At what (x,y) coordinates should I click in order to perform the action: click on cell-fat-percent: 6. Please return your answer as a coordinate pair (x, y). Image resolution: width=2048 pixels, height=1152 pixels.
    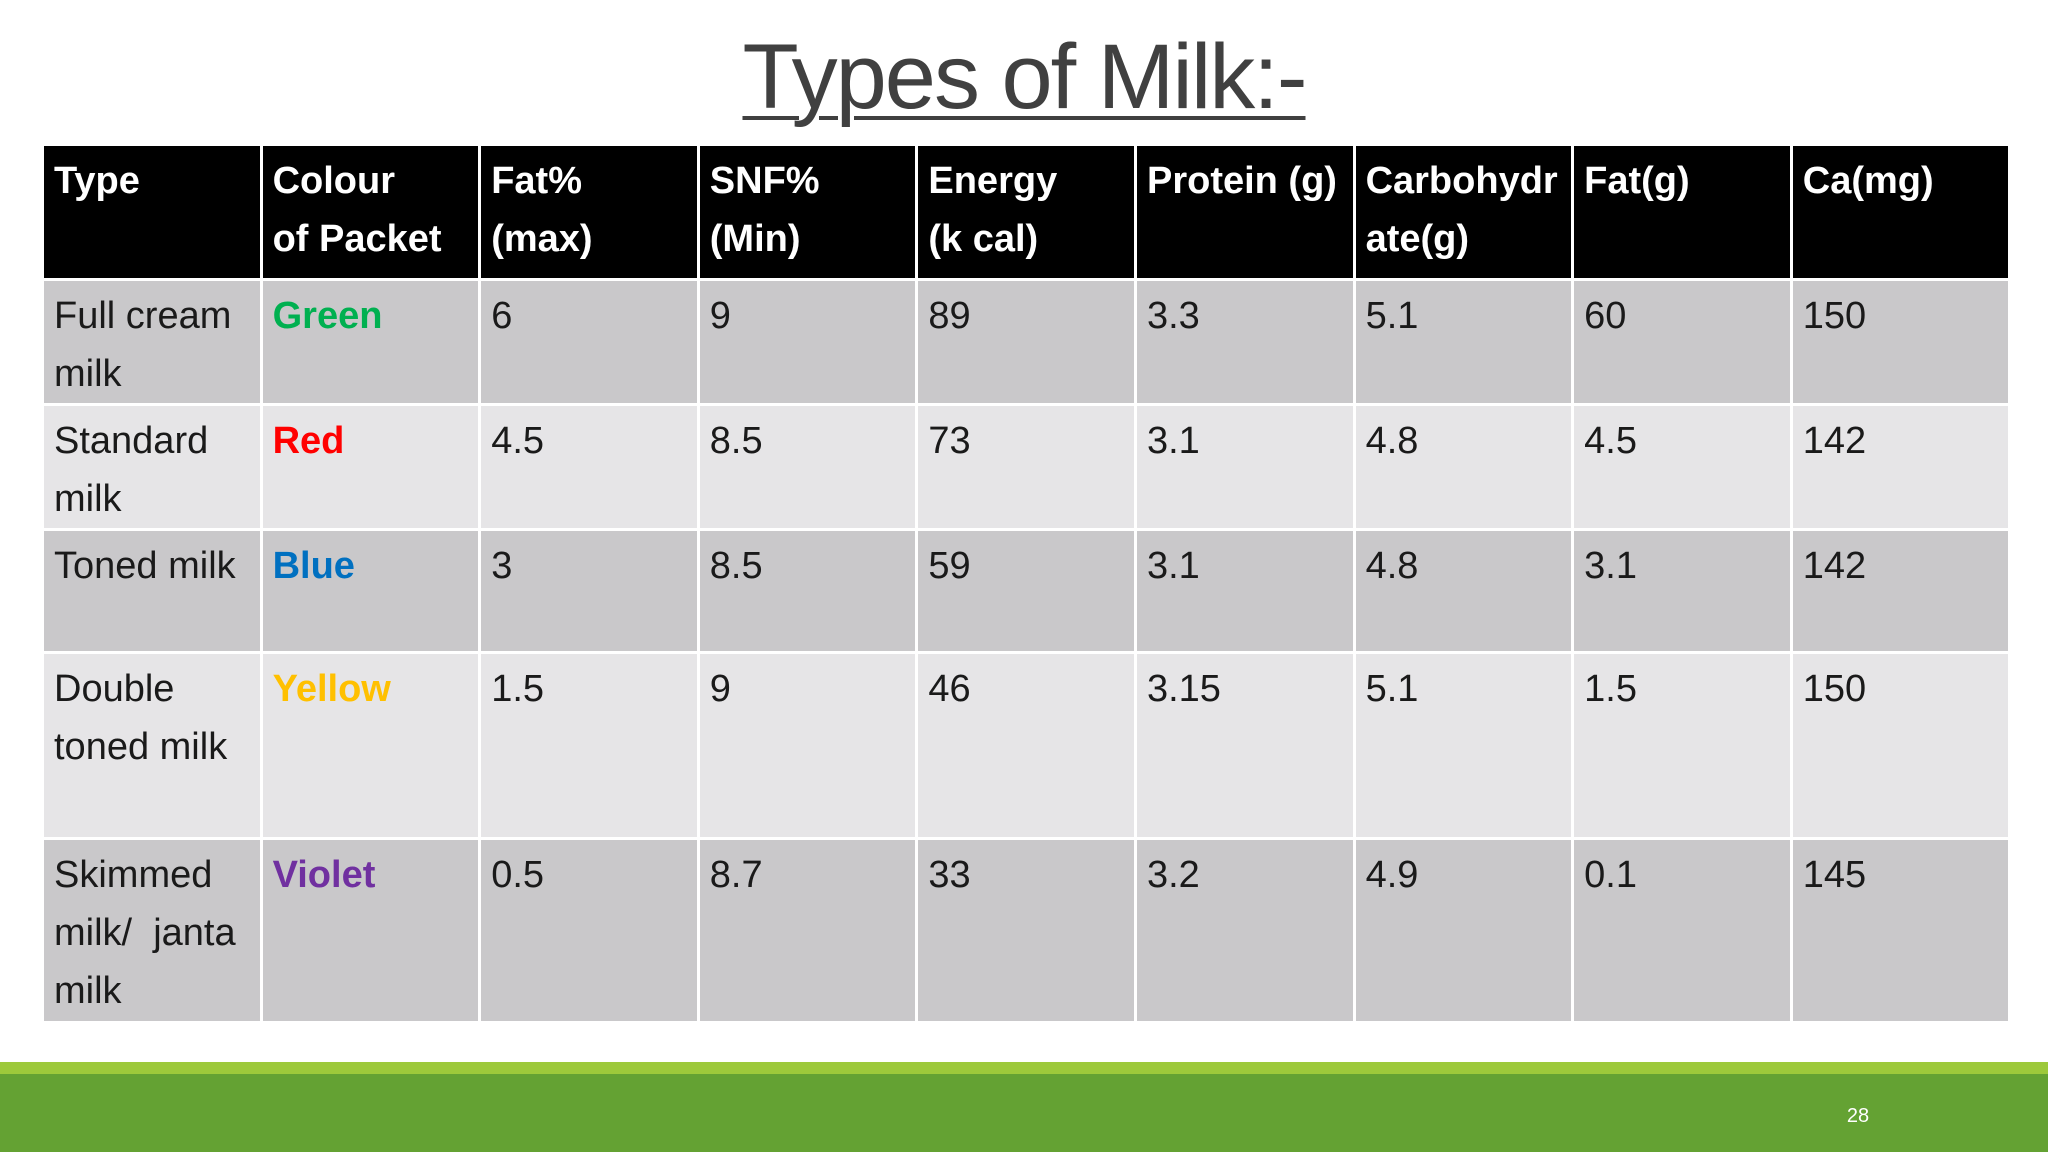
    Looking at the image, I should click on (589, 342).